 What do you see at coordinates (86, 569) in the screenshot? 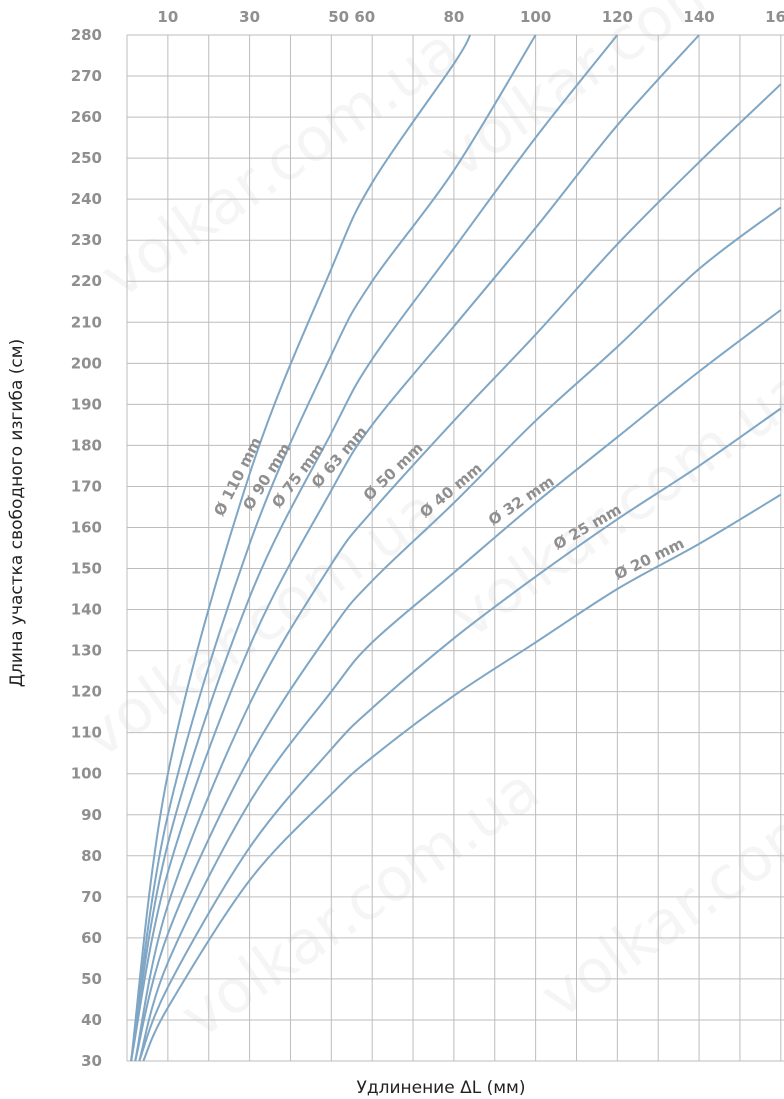
I see `y-tick-label: 150` at bounding box center [86, 569].